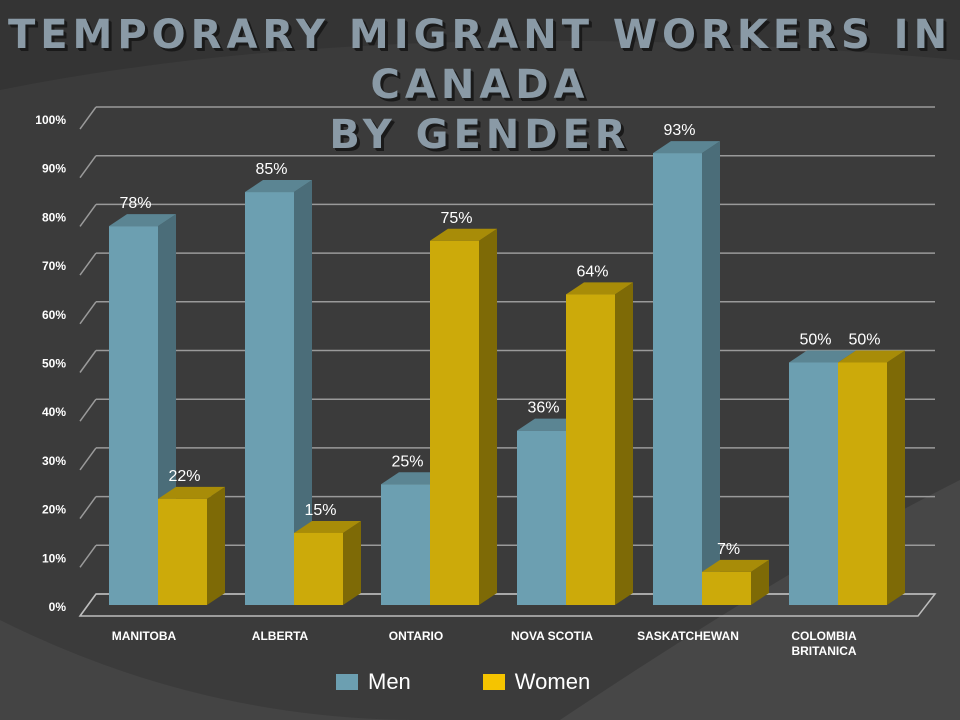 The width and height of the screenshot is (960, 720). I want to click on chart-title-line-1: TEMPORARY MIGRANT WORKERS IN CANADA, so click(480, 60).